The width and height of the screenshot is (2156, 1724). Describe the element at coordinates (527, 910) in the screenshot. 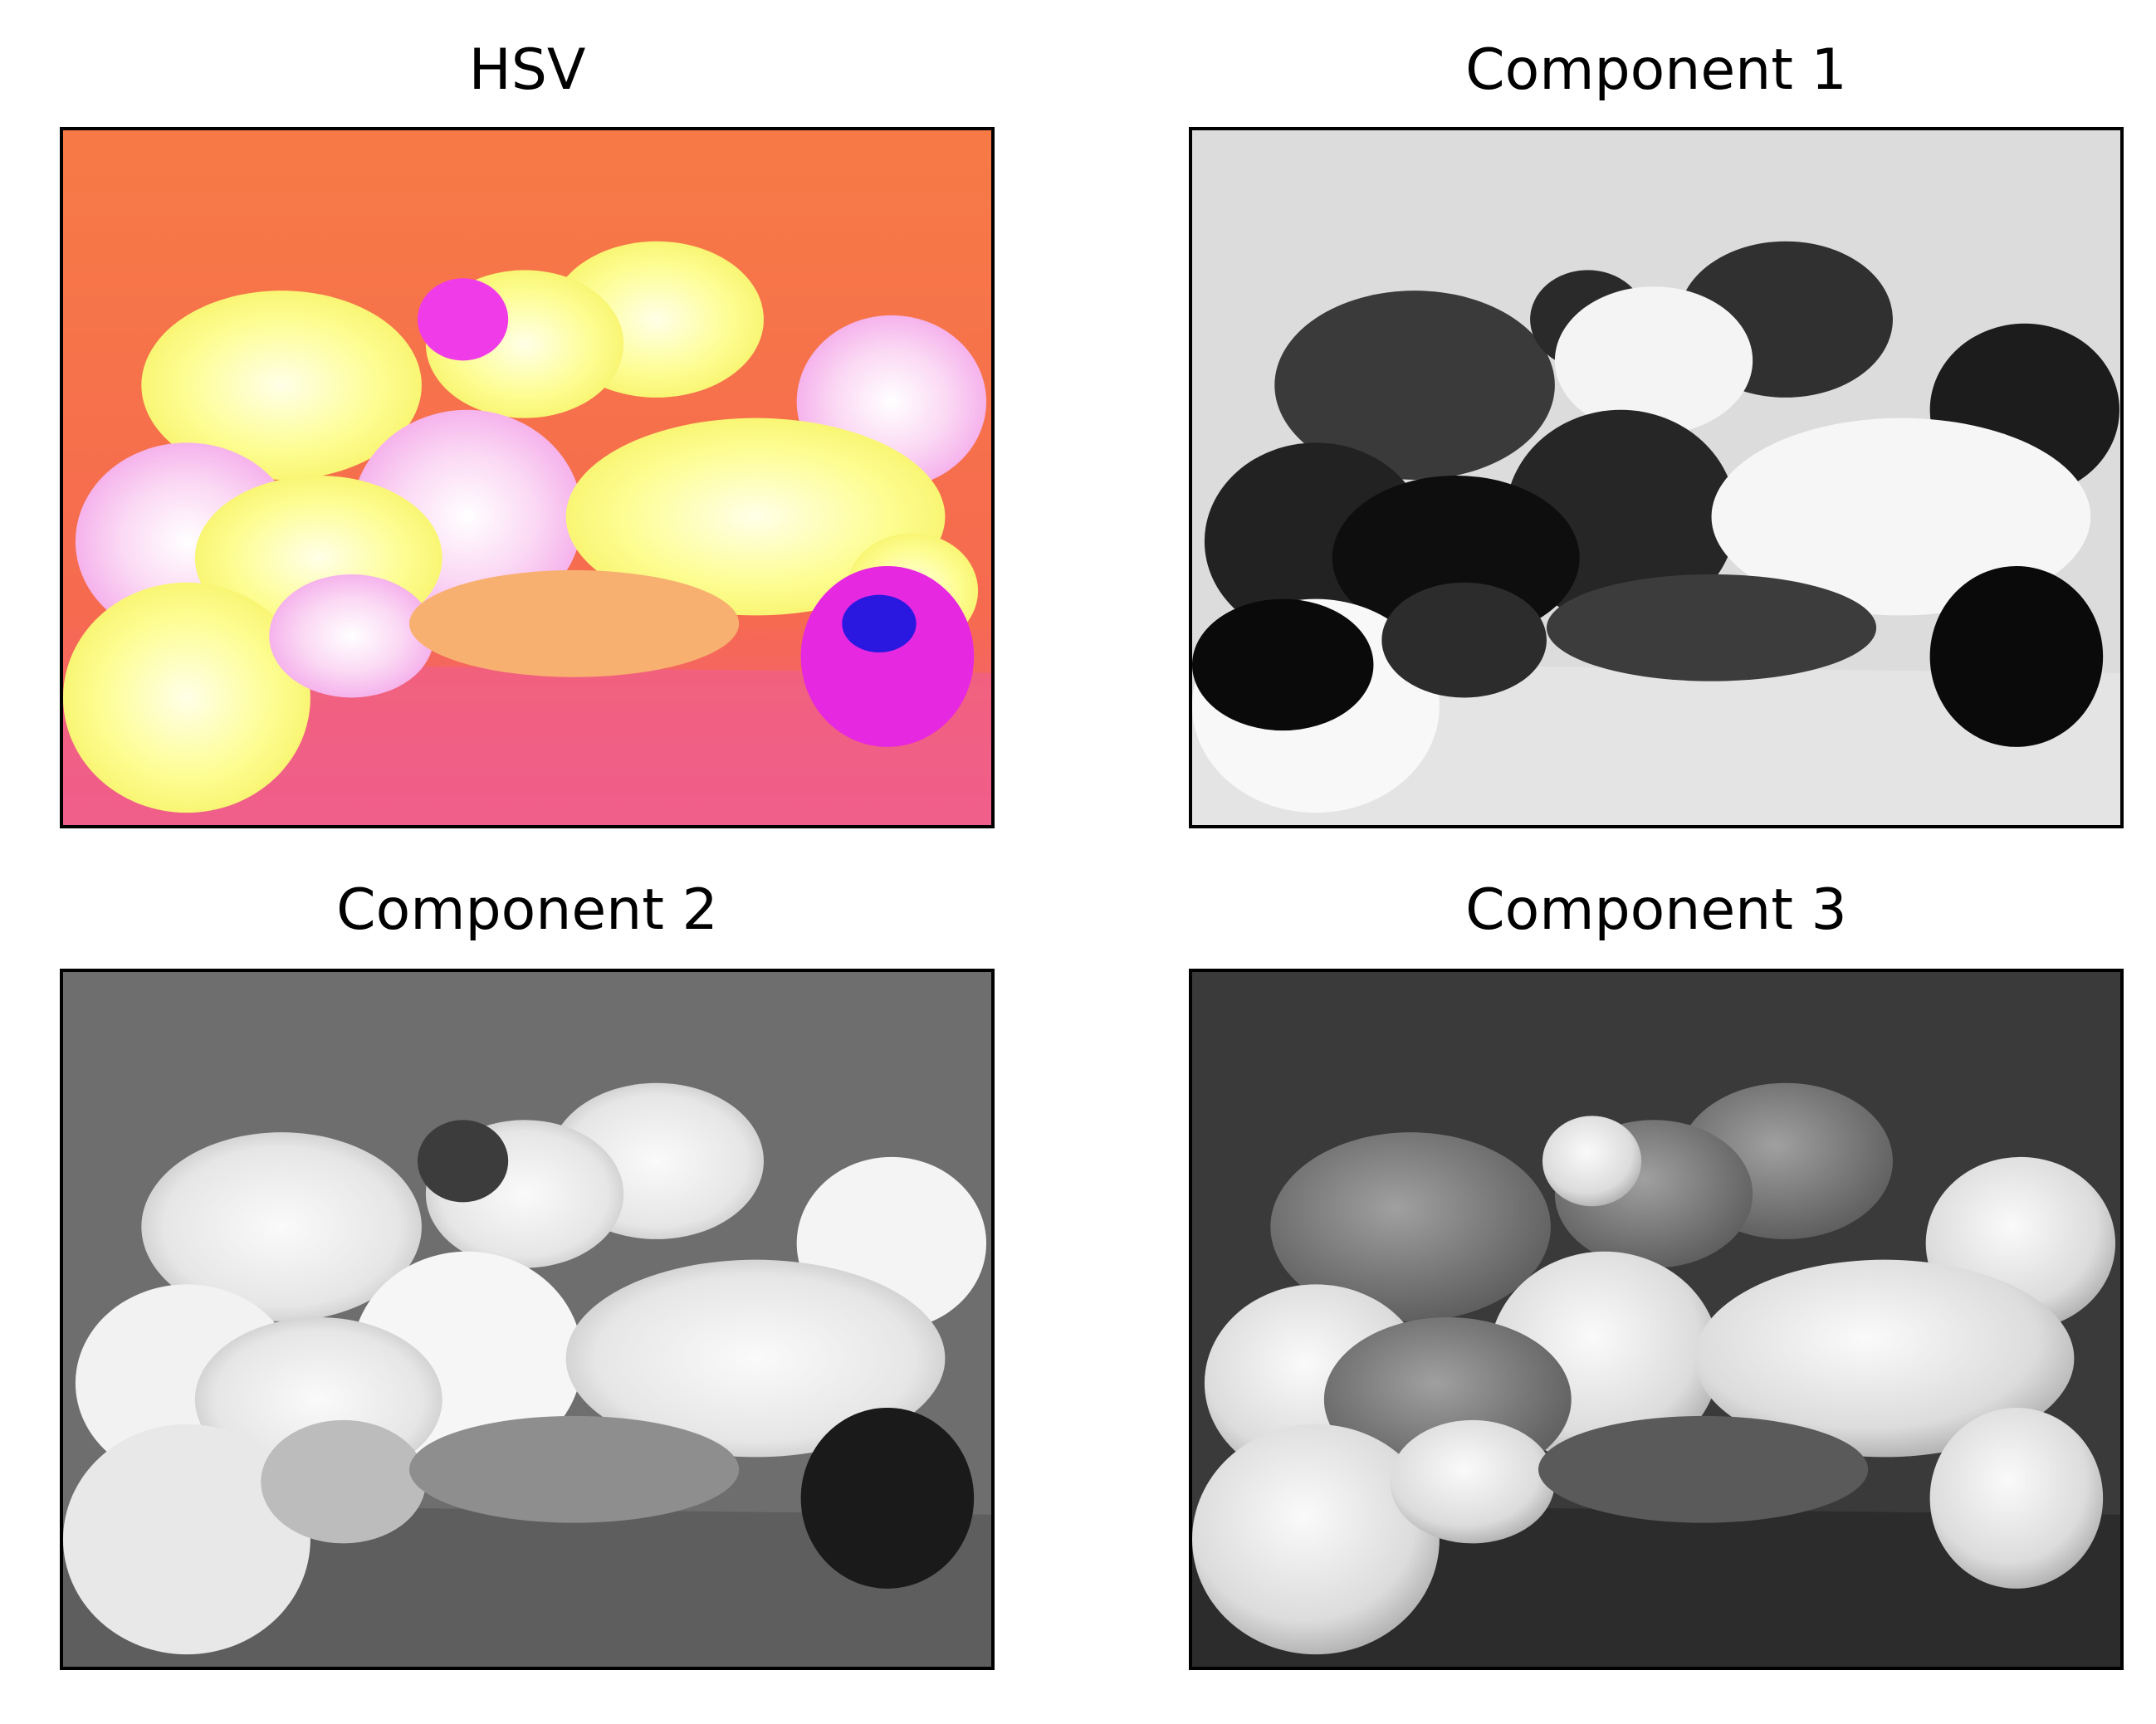

I see `panel-title-component-2: Component 2` at that location.